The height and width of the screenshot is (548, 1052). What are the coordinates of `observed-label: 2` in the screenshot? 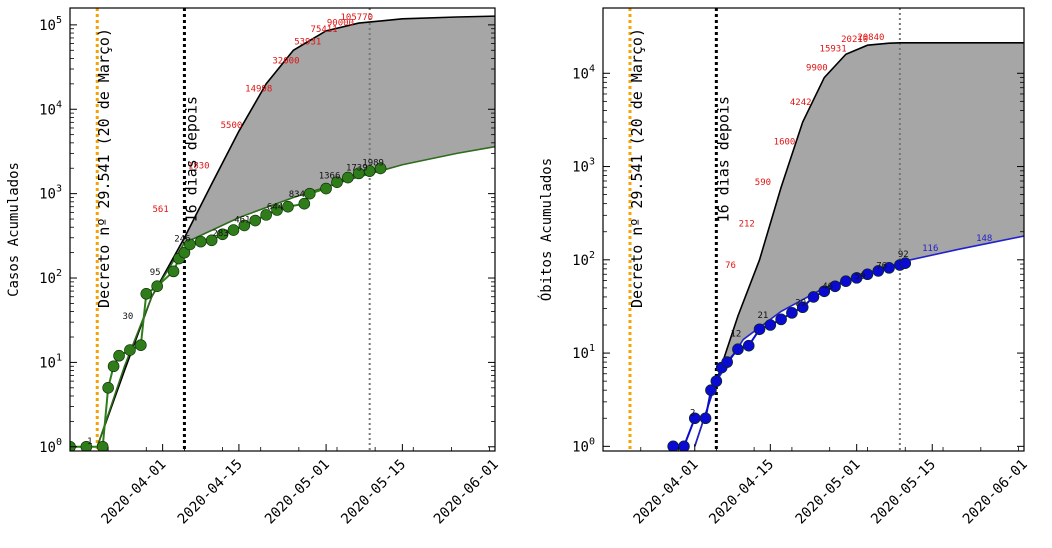 It's located at (692, 413).